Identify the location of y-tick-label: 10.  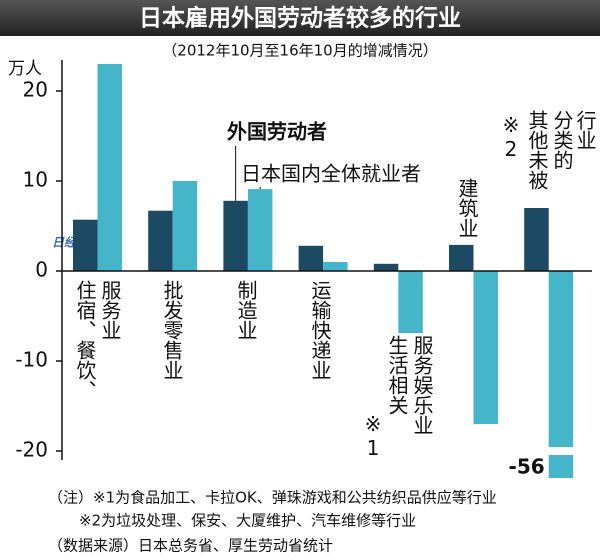
(35, 180).